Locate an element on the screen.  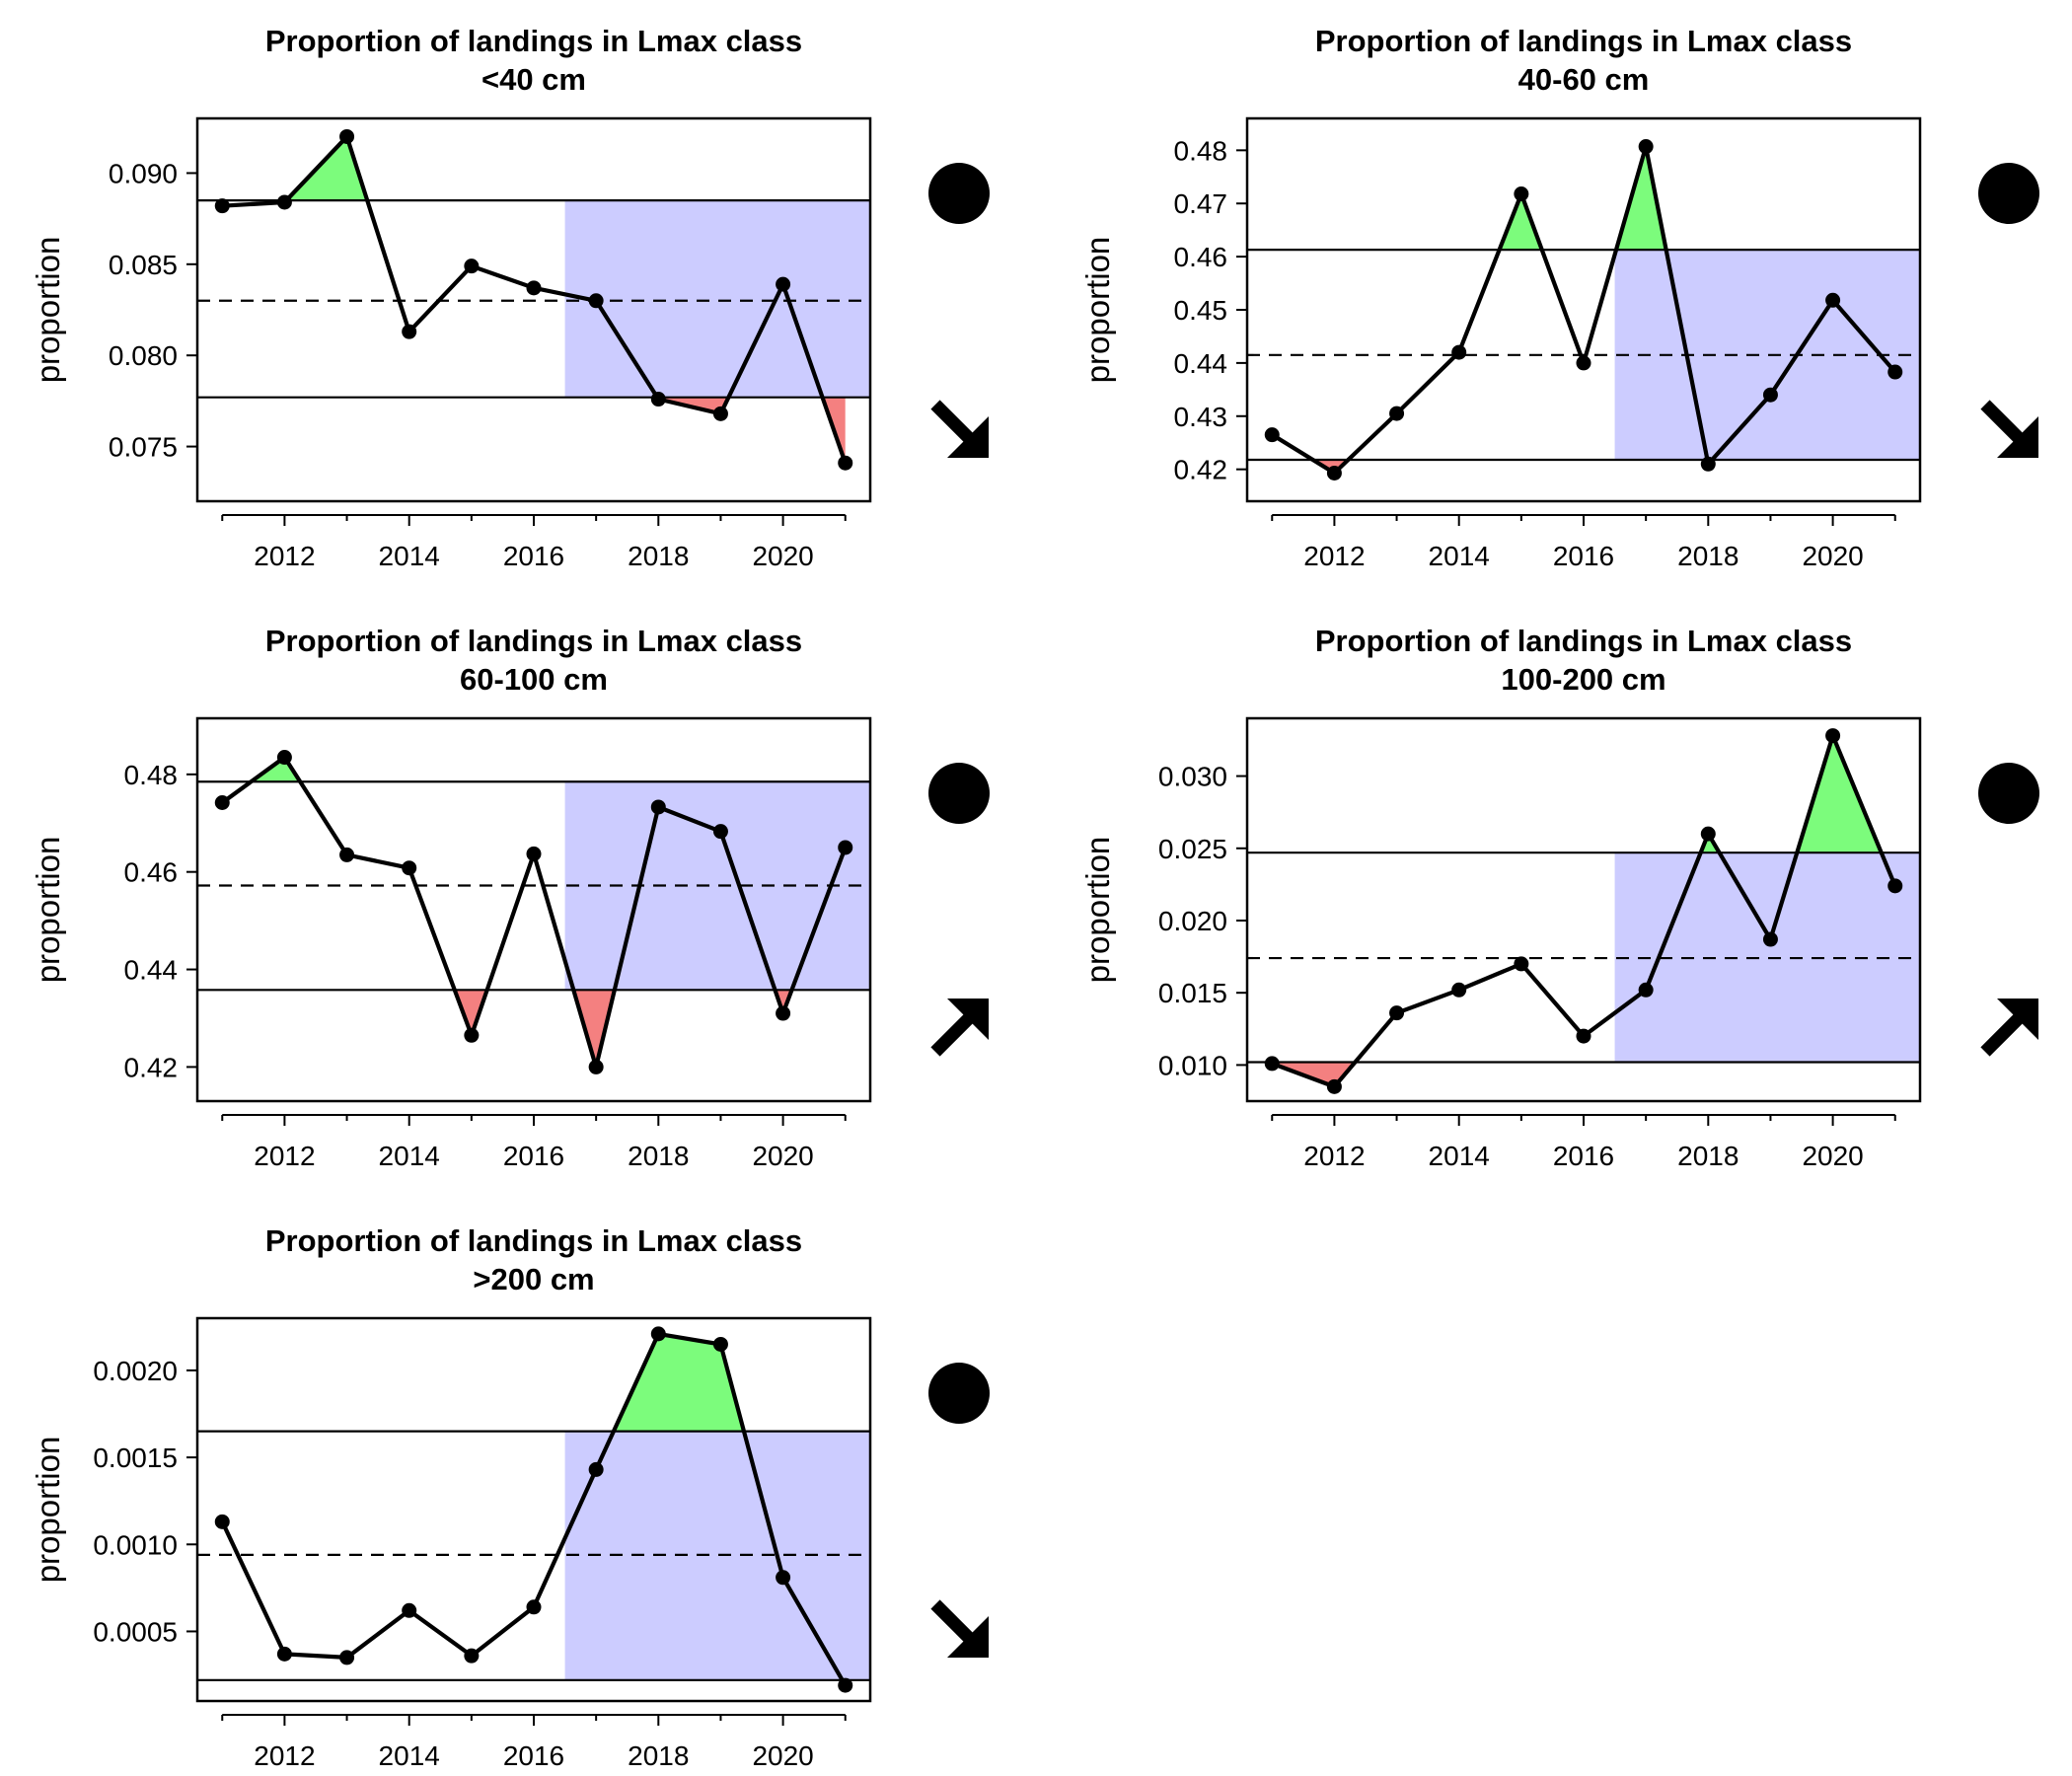
y-tick-label: 0.0010 is located at coordinates (136, 1544).